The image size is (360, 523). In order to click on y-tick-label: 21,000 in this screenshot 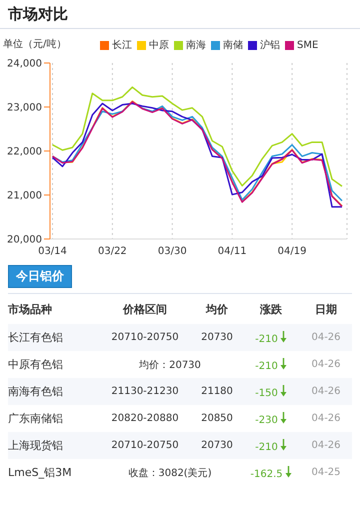, I will do `click(24, 196)`.